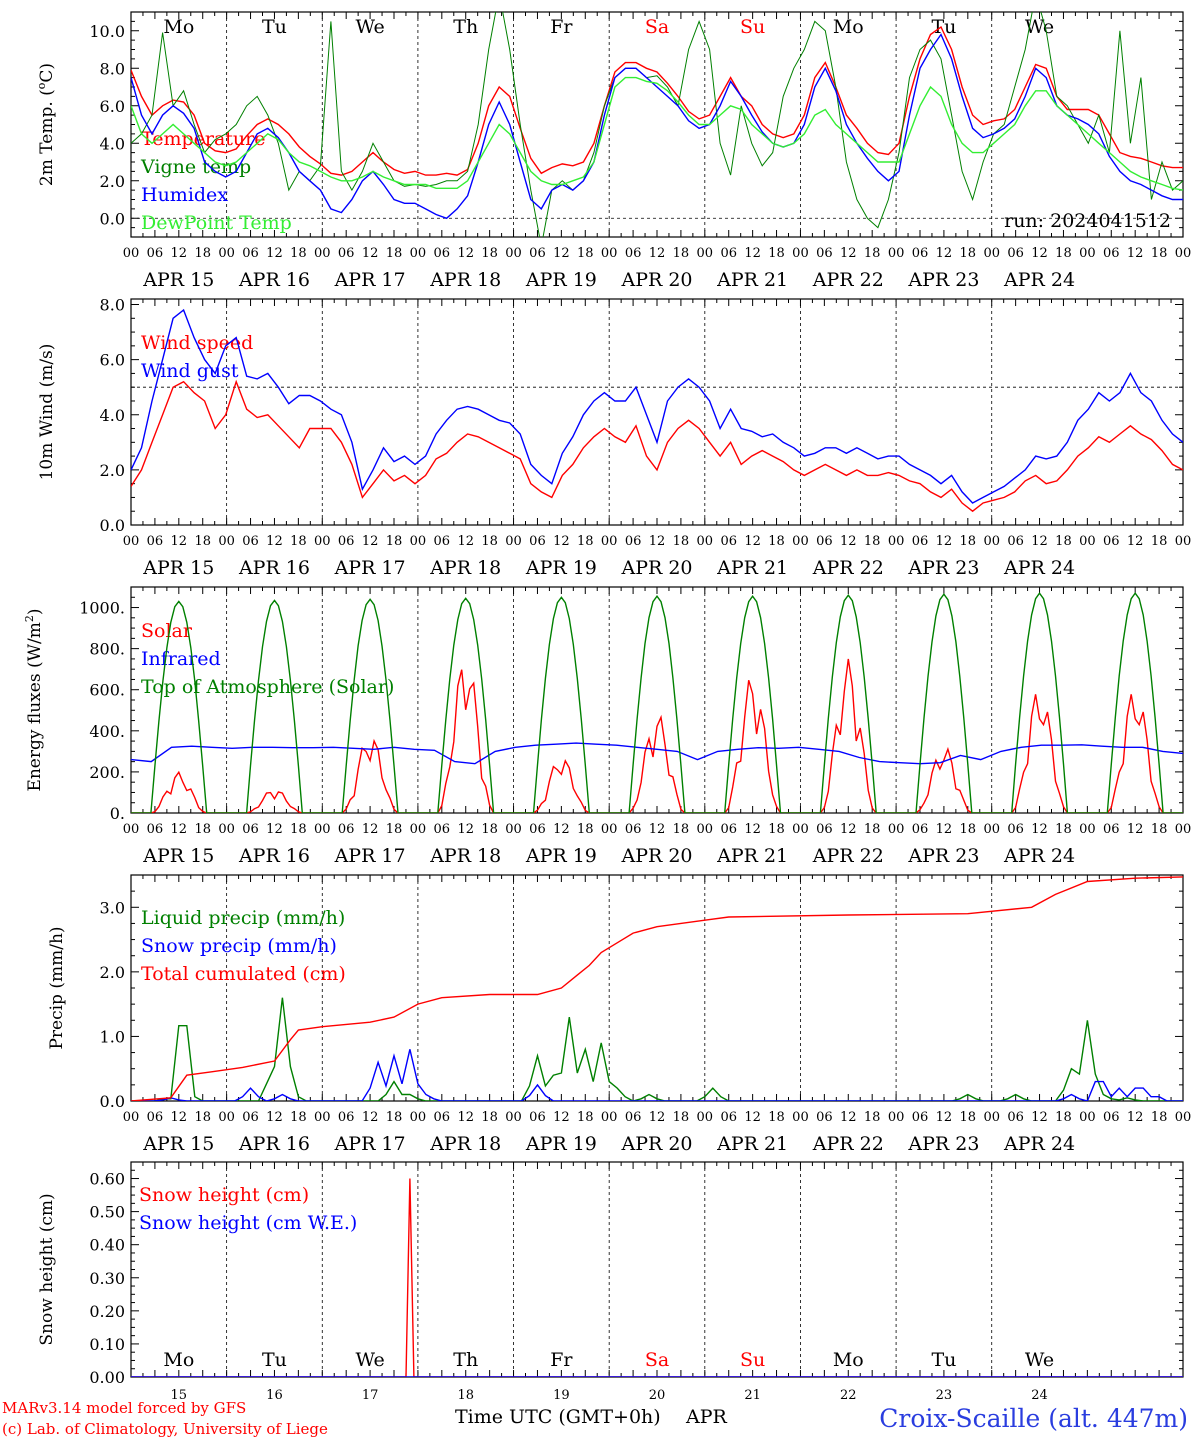 This screenshot has height=1440, width=1194. What do you see at coordinates (112, 1101) in the screenshot?
I see `y-tick-label: 0.0` at bounding box center [112, 1101].